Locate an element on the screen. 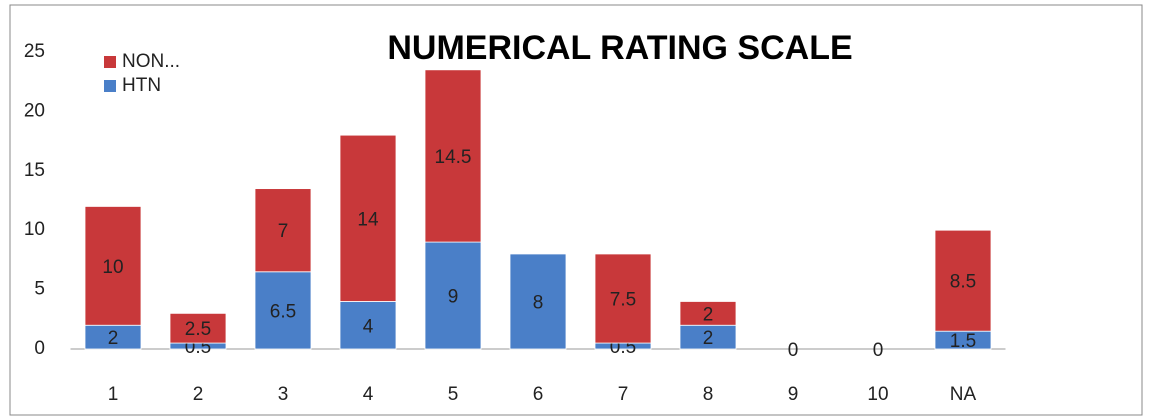  data-label: 7 is located at coordinates (283, 231).